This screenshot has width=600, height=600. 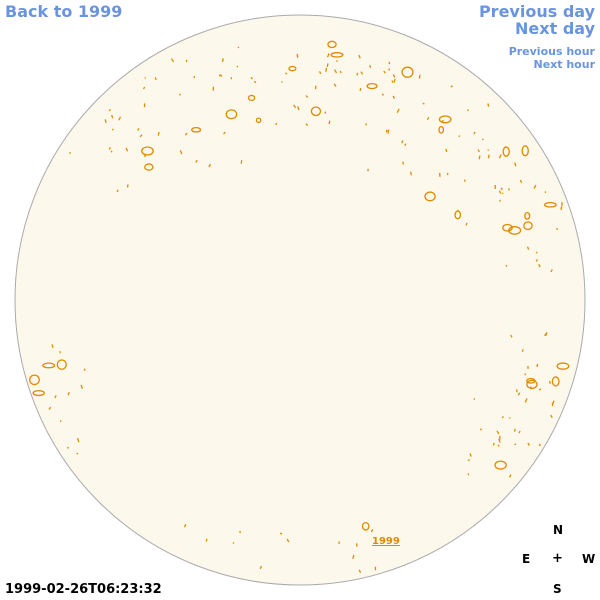 I want to click on observation-timestamp: 1999-02-26T06:23:32, so click(x=83, y=589).